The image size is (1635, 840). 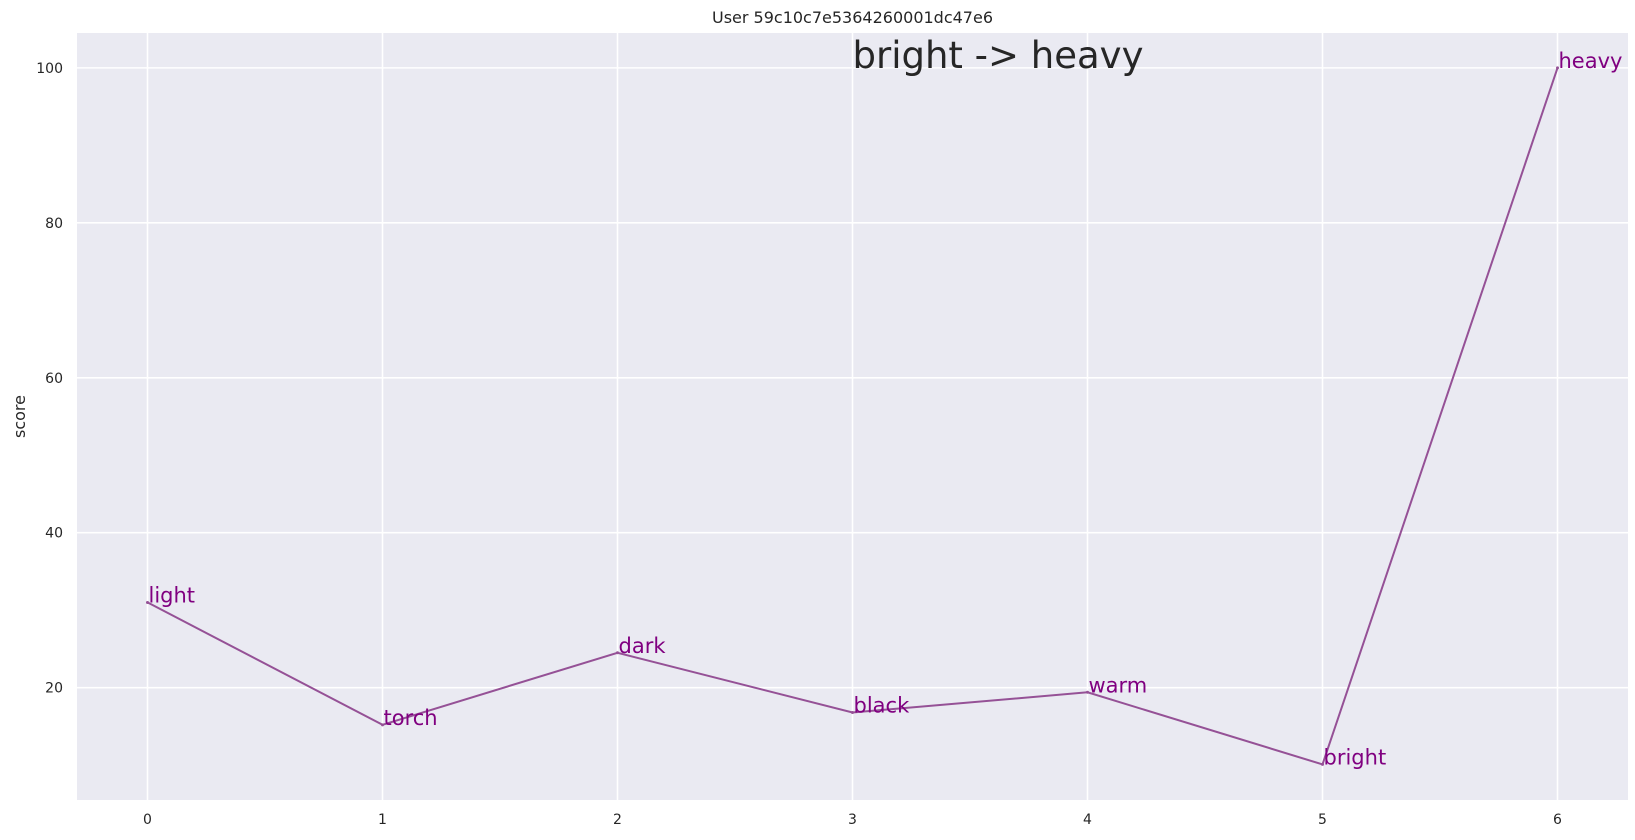 I want to click on y-tick-label: 100, so click(x=49, y=69).